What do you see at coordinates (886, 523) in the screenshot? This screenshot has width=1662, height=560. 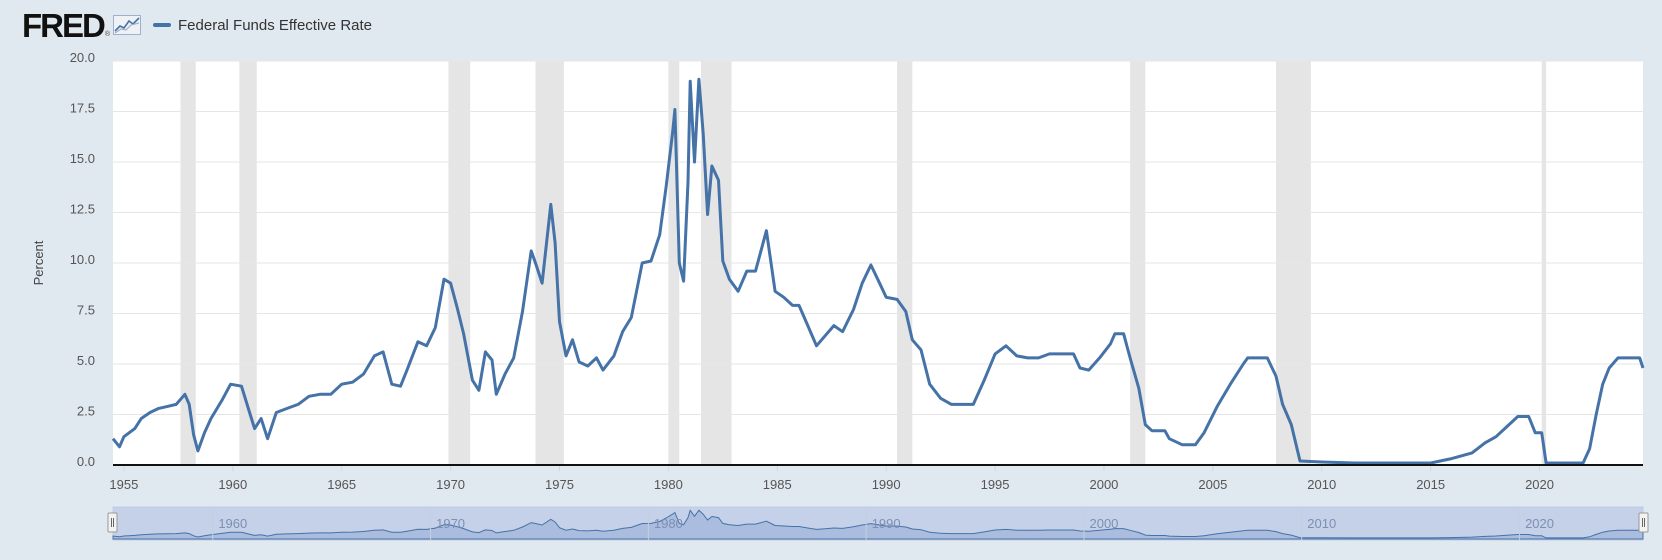 I see `navigator-tick-label: 1990` at bounding box center [886, 523].